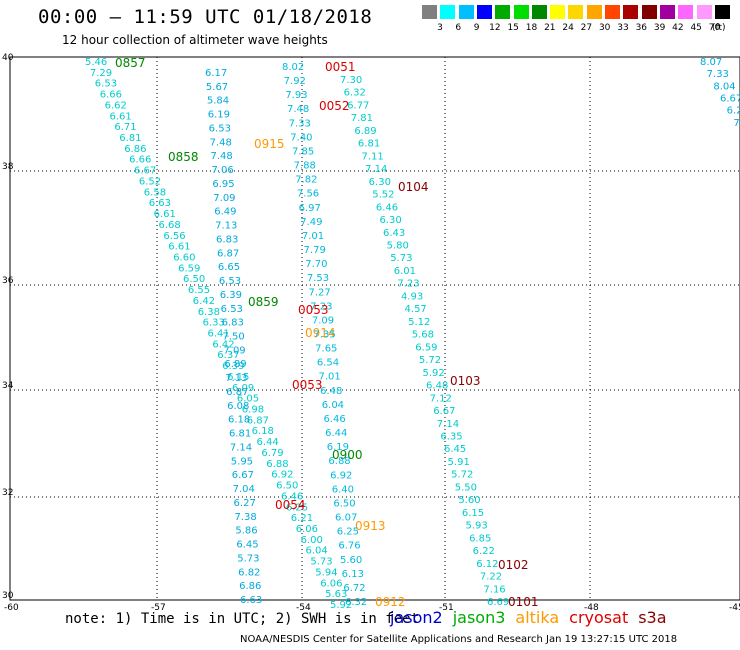  Describe the element at coordinates (329, 377) in the screenshot. I see `swh-value: 7.01` at that location.